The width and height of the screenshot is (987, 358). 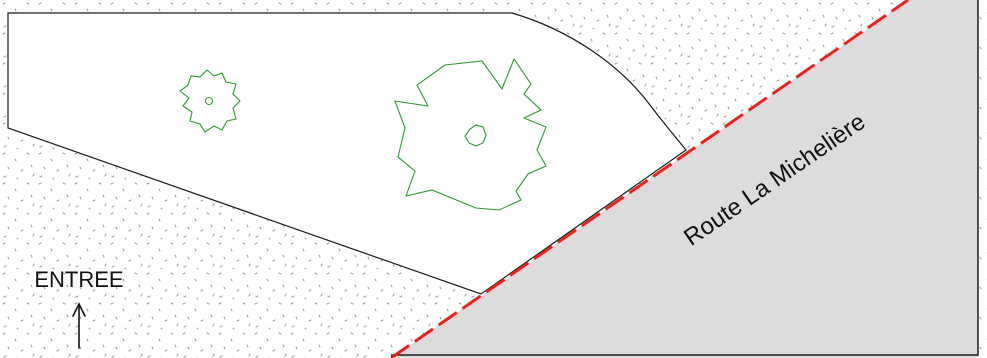 I want to click on small-tree-icon, so click(x=210, y=101).